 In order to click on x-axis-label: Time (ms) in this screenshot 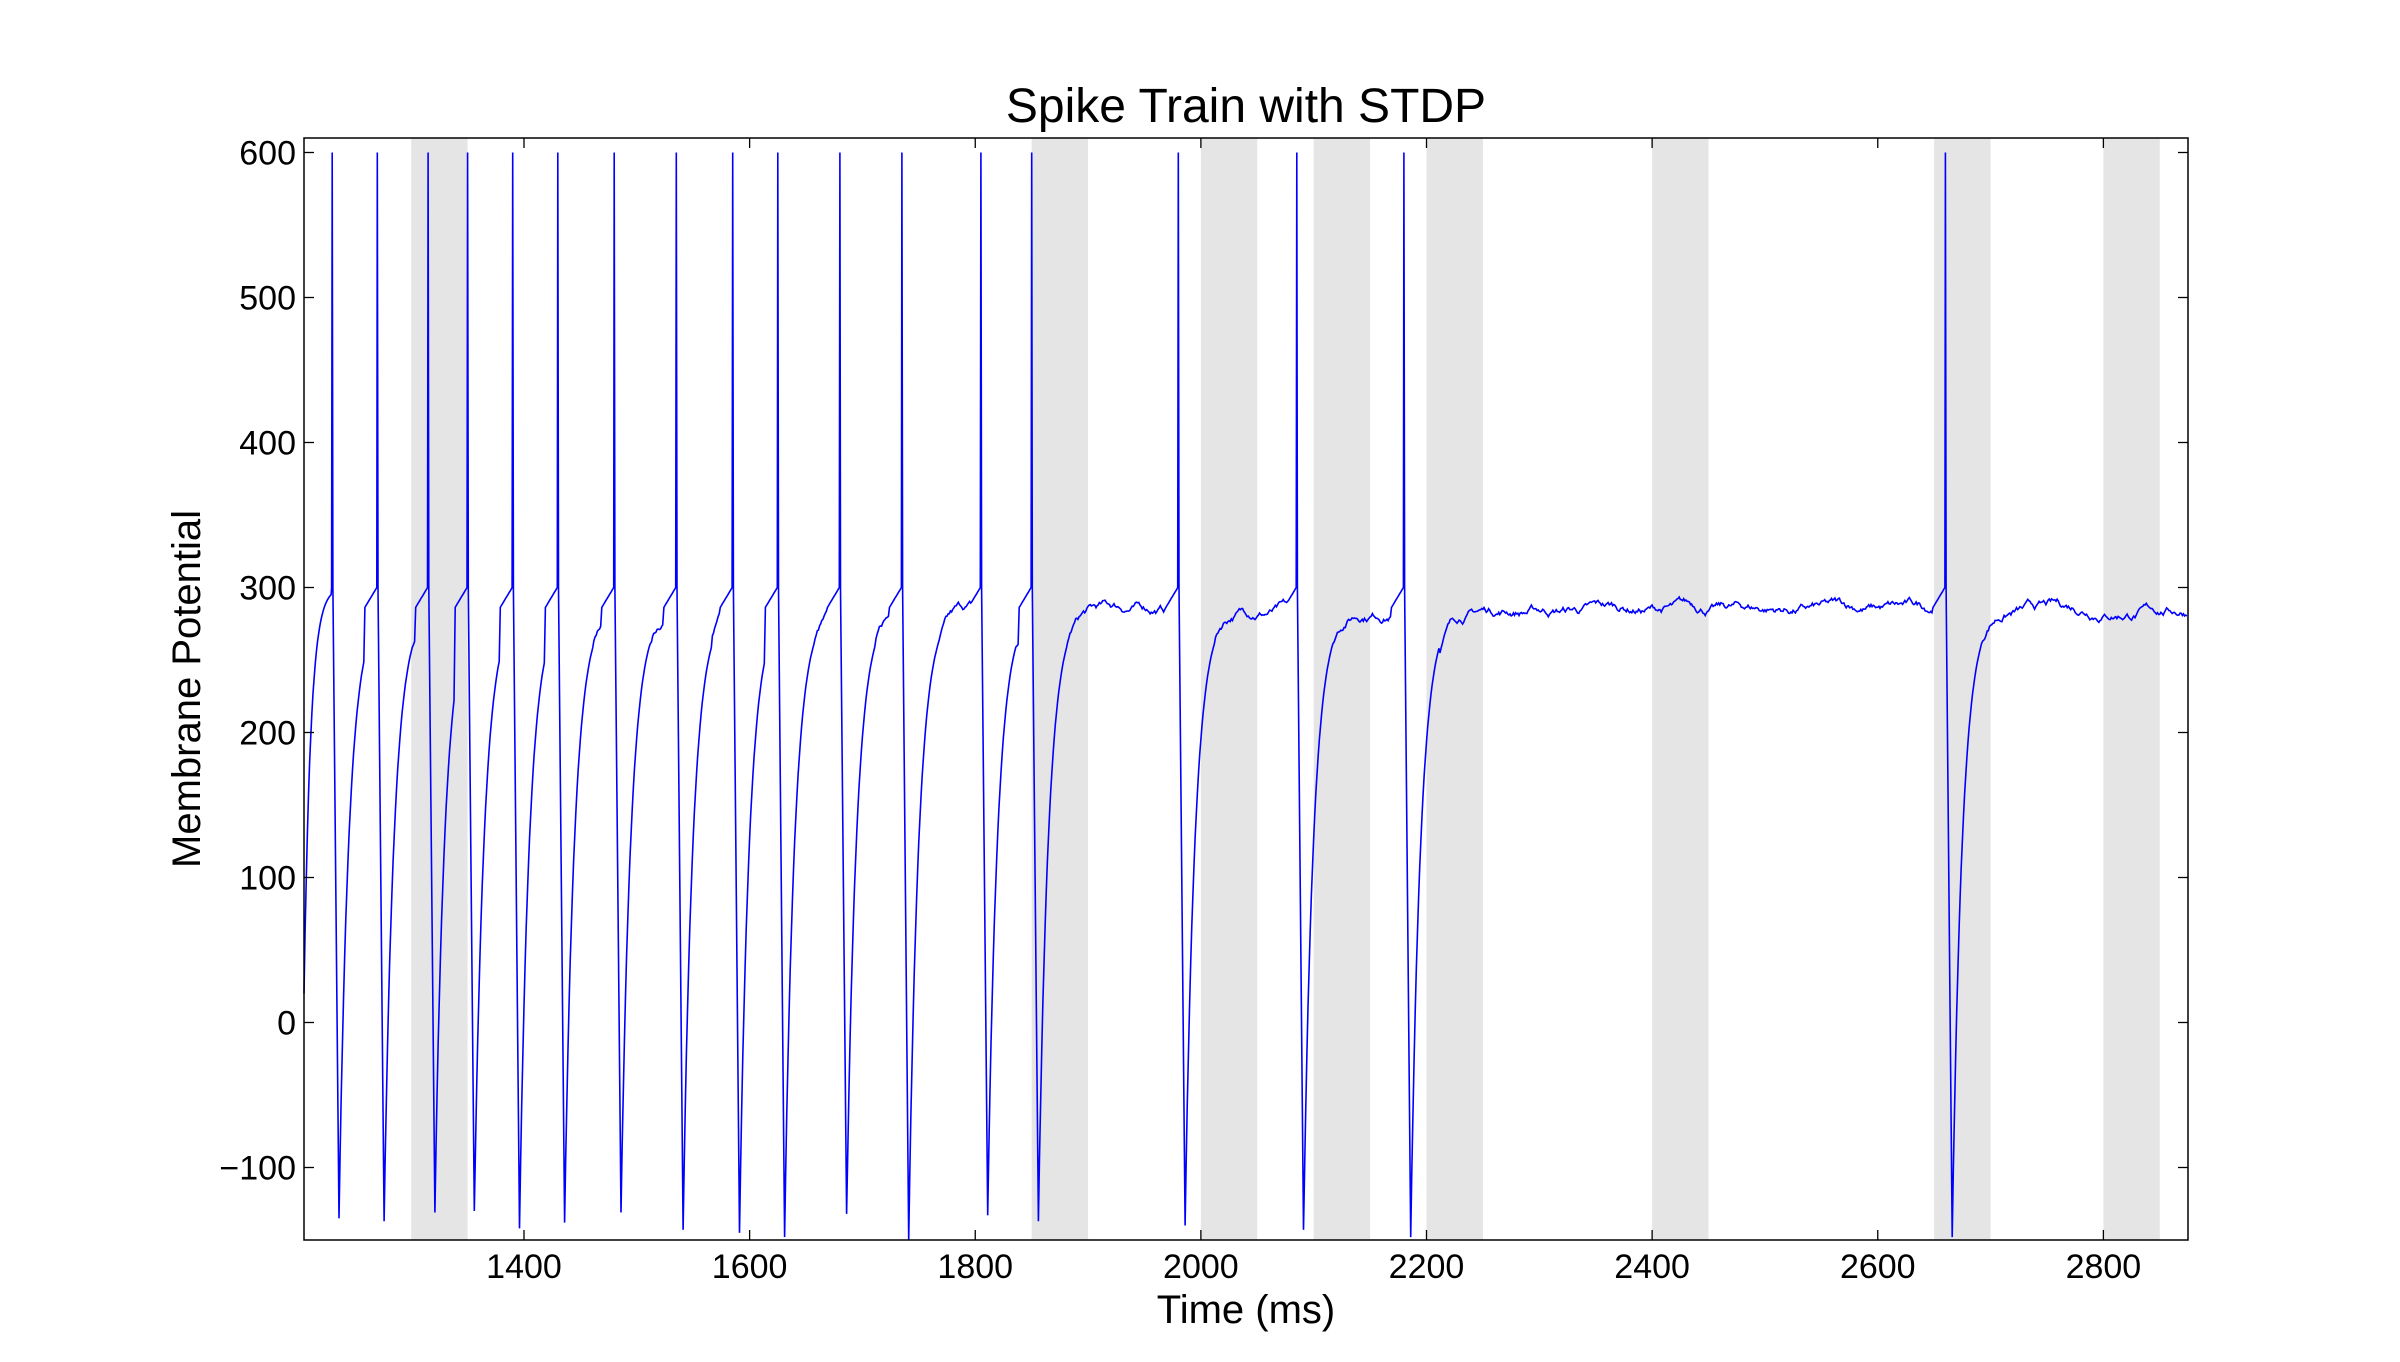, I will do `click(1246, 1310)`.